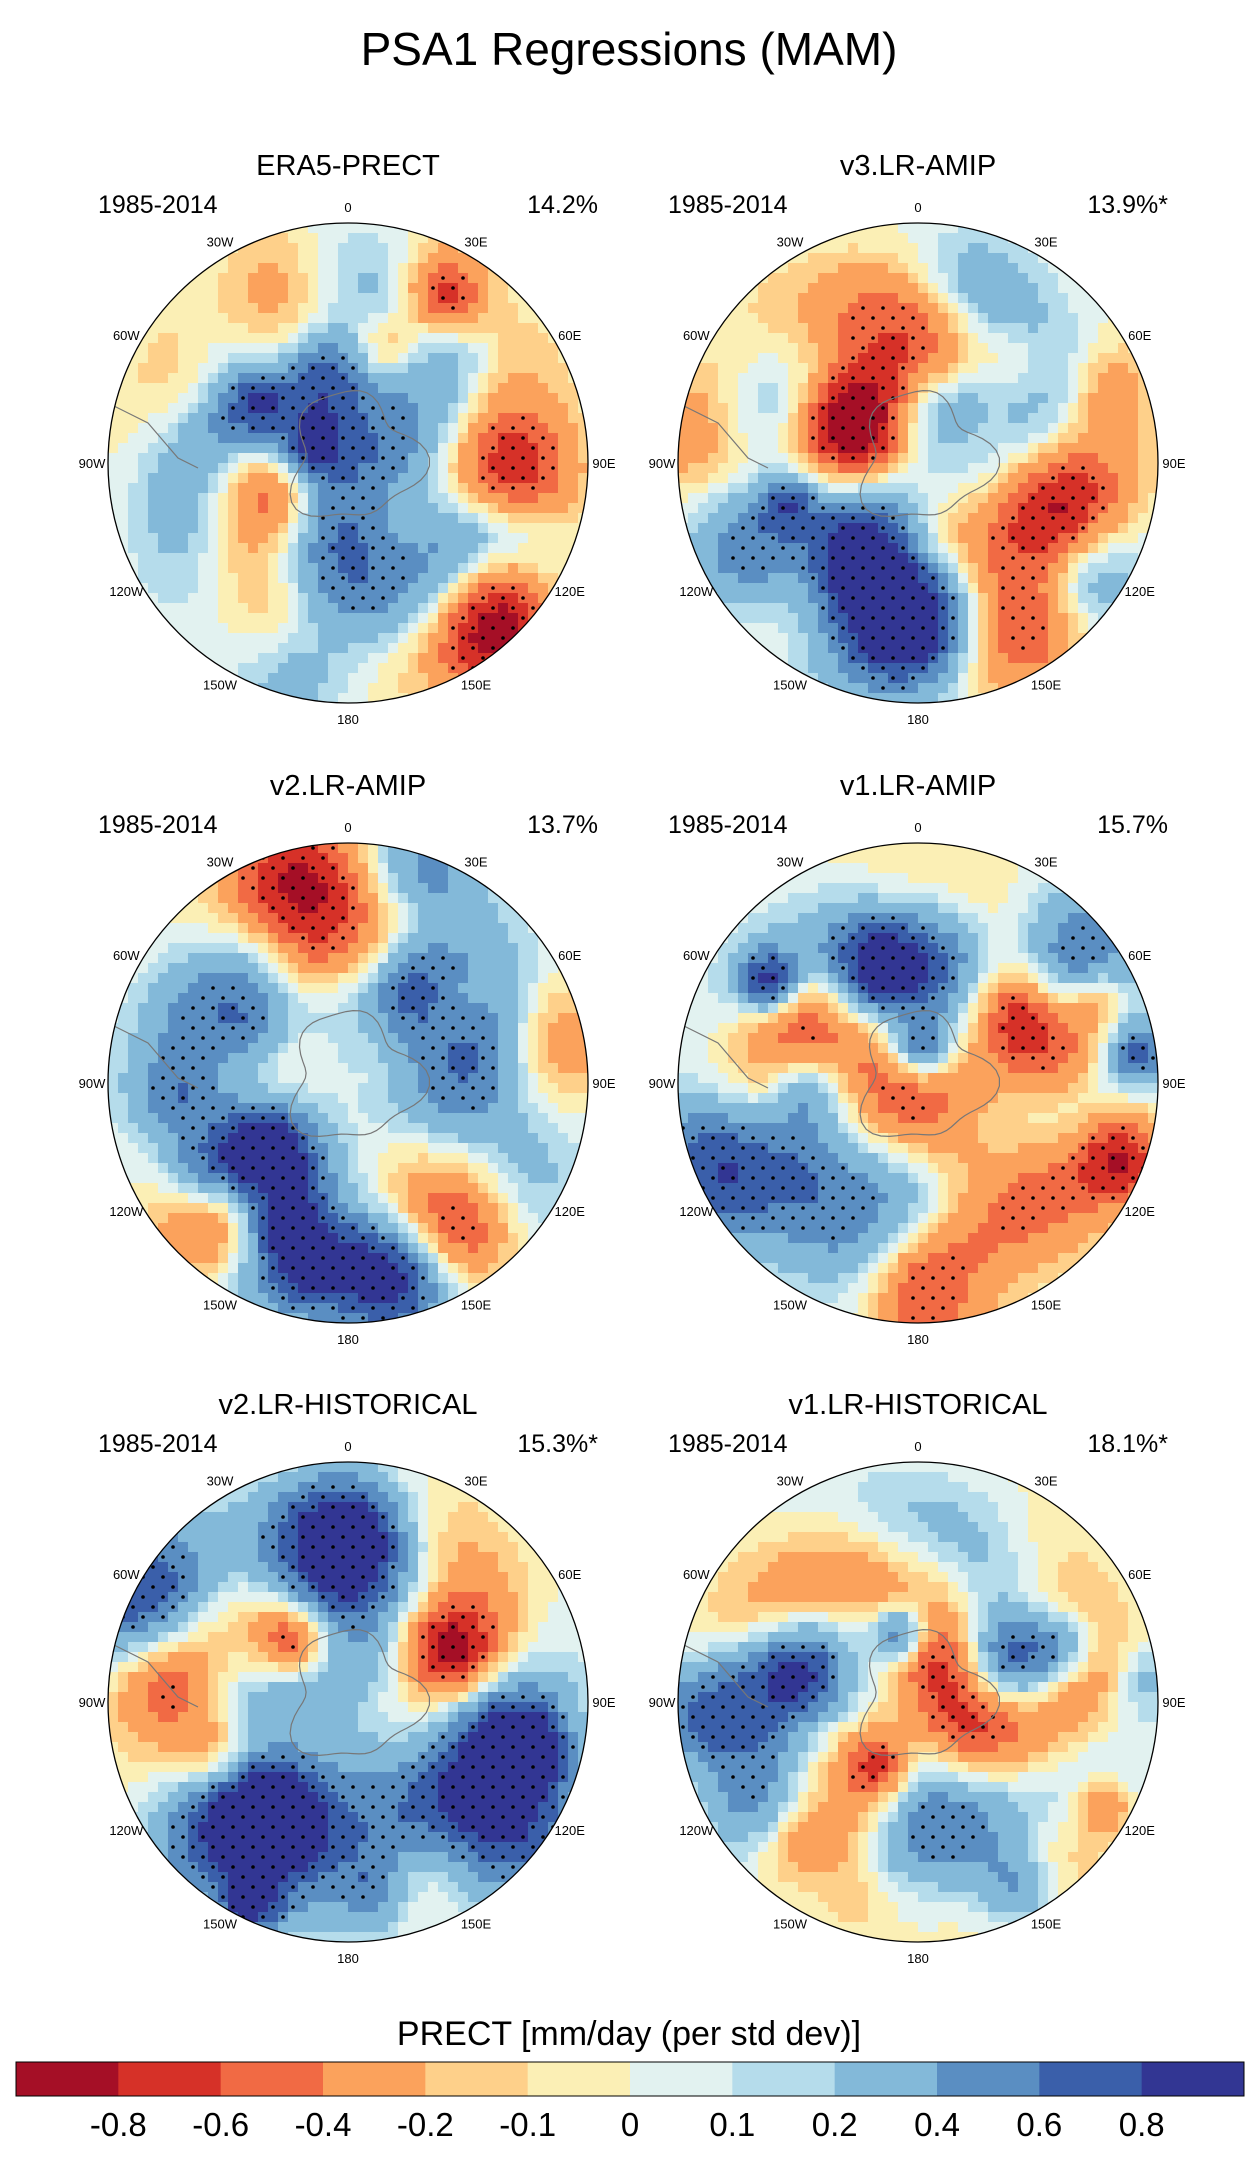 The width and height of the screenshot is (1258, 2162). I want to click on panel-title: v2.LR-HISTORICAL, so click(348, 1405).